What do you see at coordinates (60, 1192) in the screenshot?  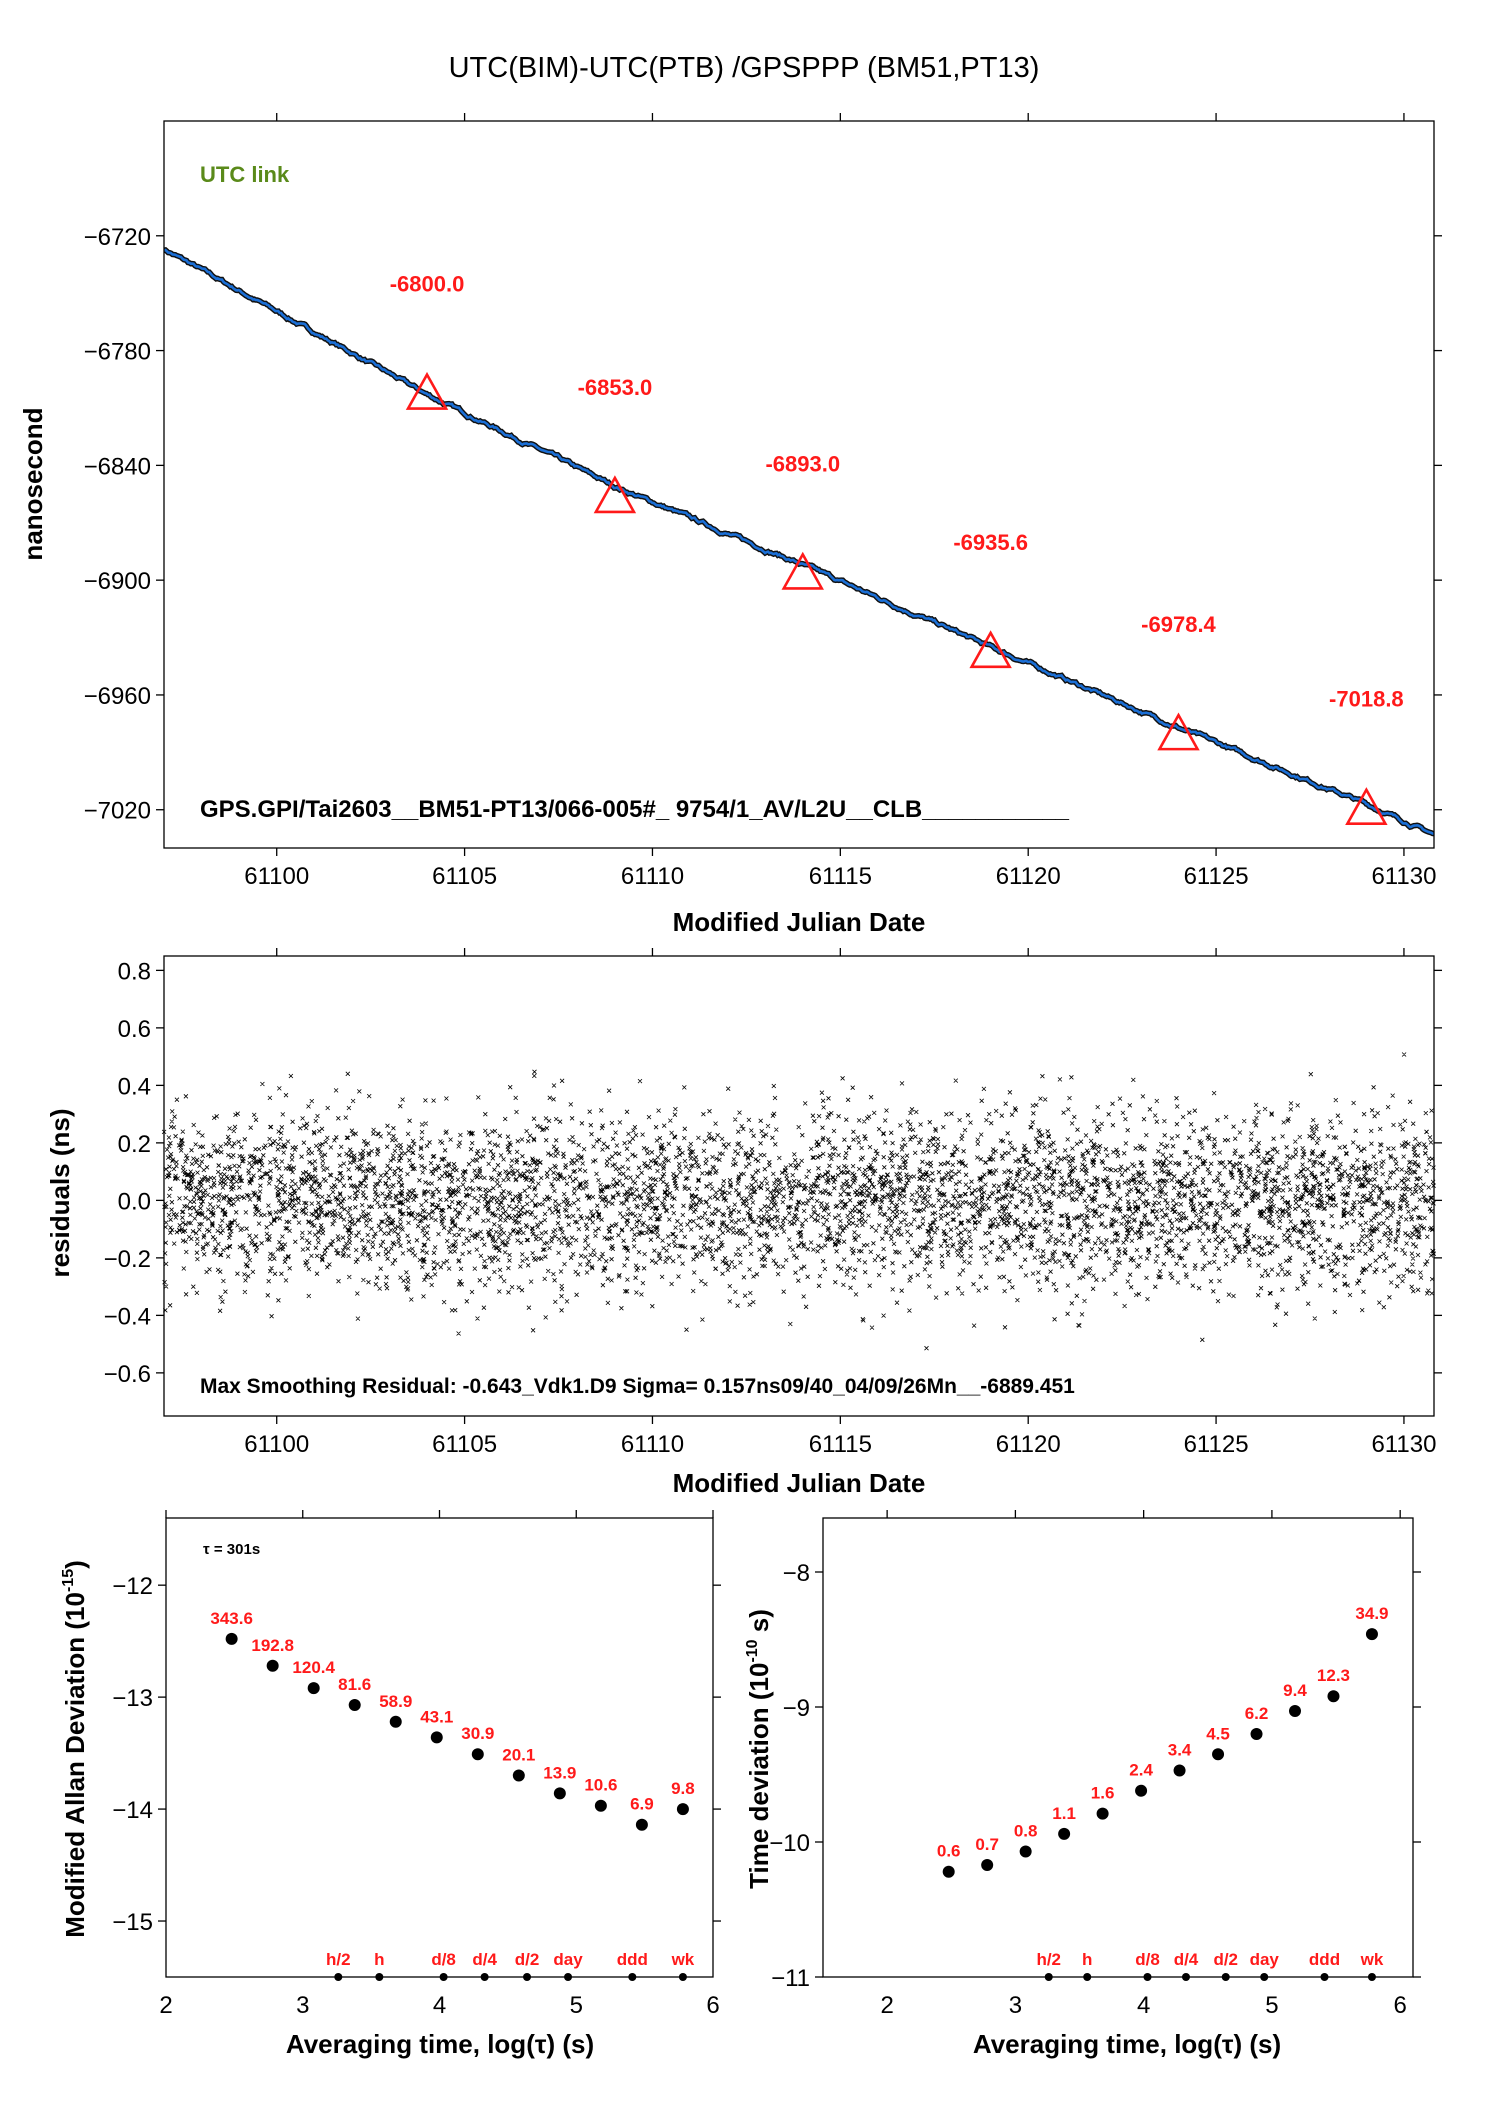 I see `residuals-ylabel: residuals (ns)` at bounding box center [60, 1192].